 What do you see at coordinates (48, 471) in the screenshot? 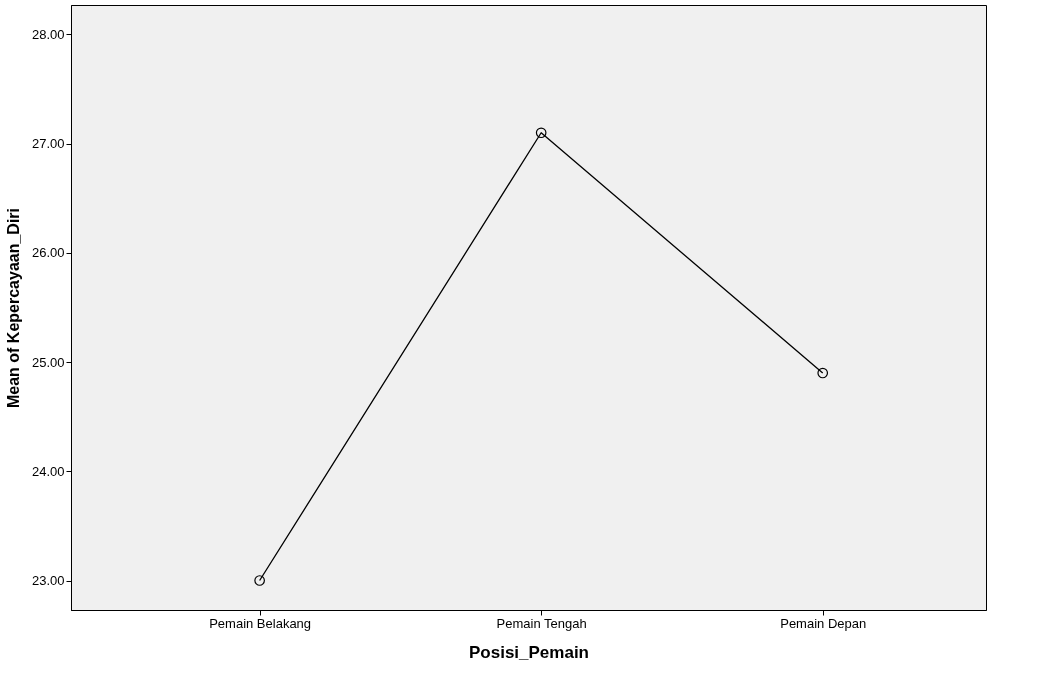
I see `y-tick-label: 24.00` at bounding box center [48, 471].